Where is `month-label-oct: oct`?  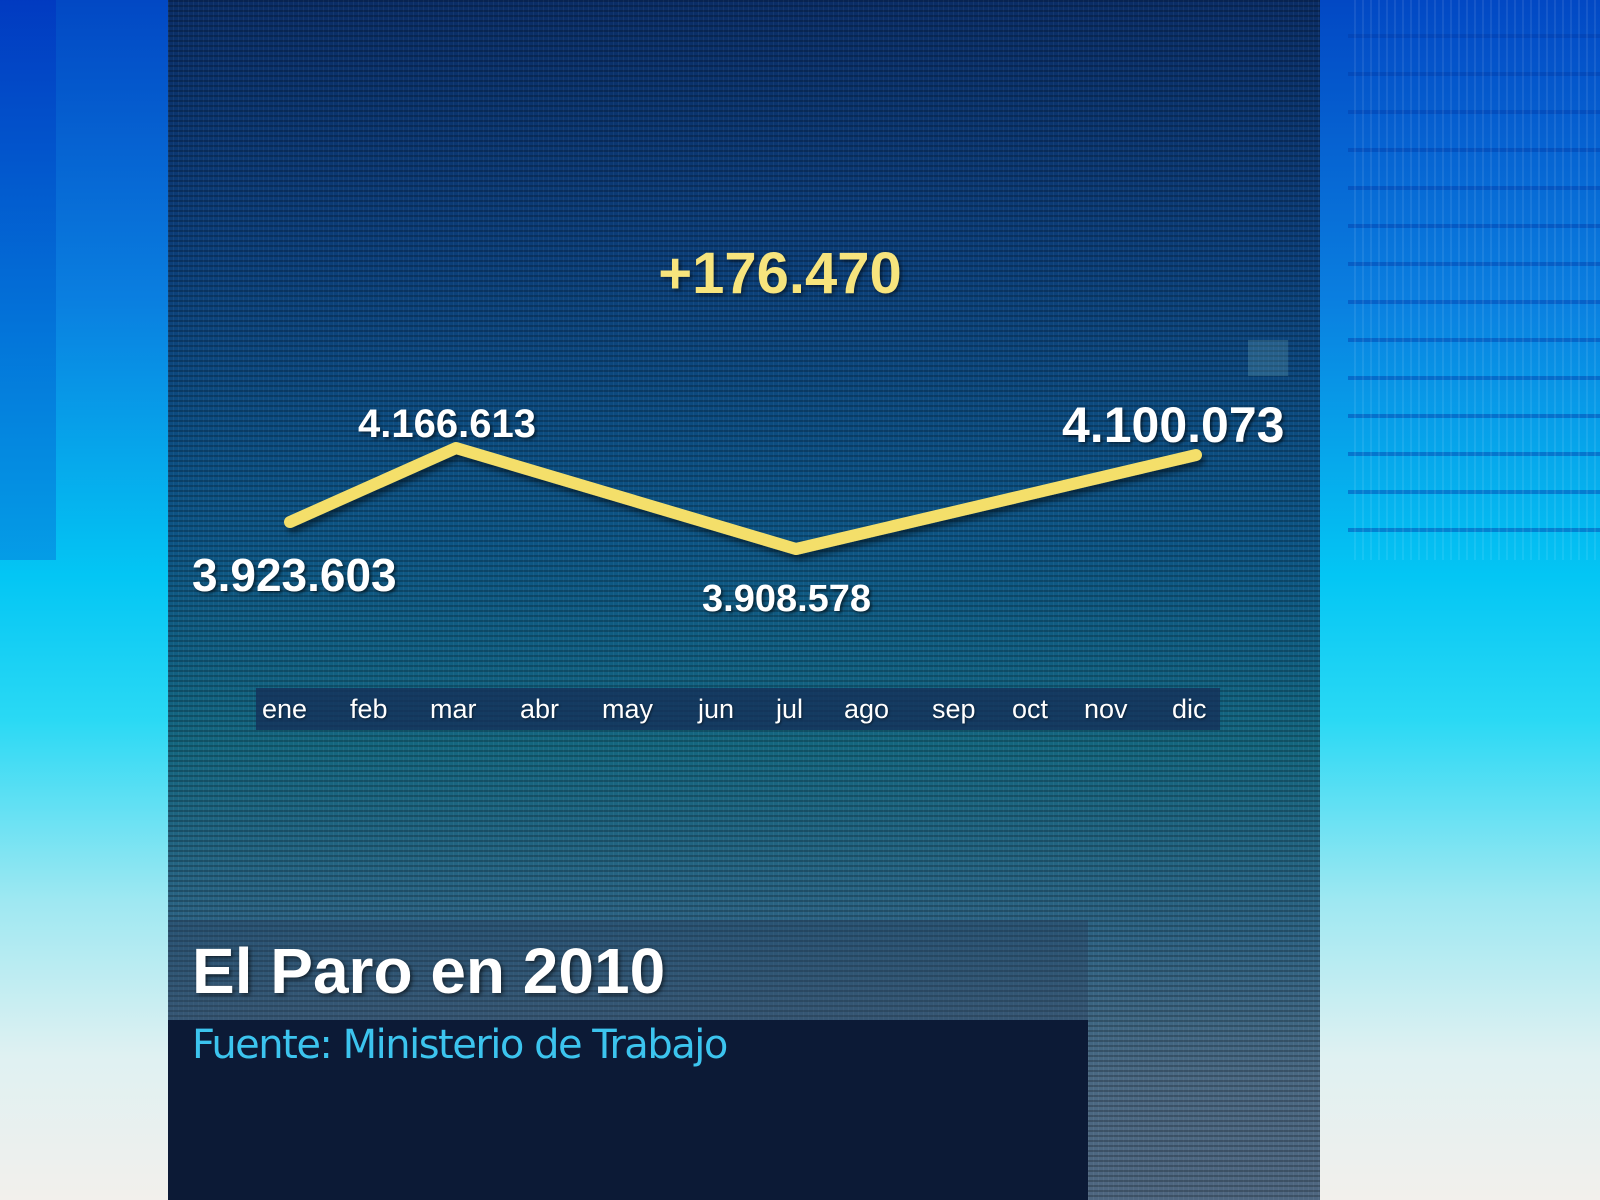 month-label-oct: oct is located at coordinates (1030, 709).